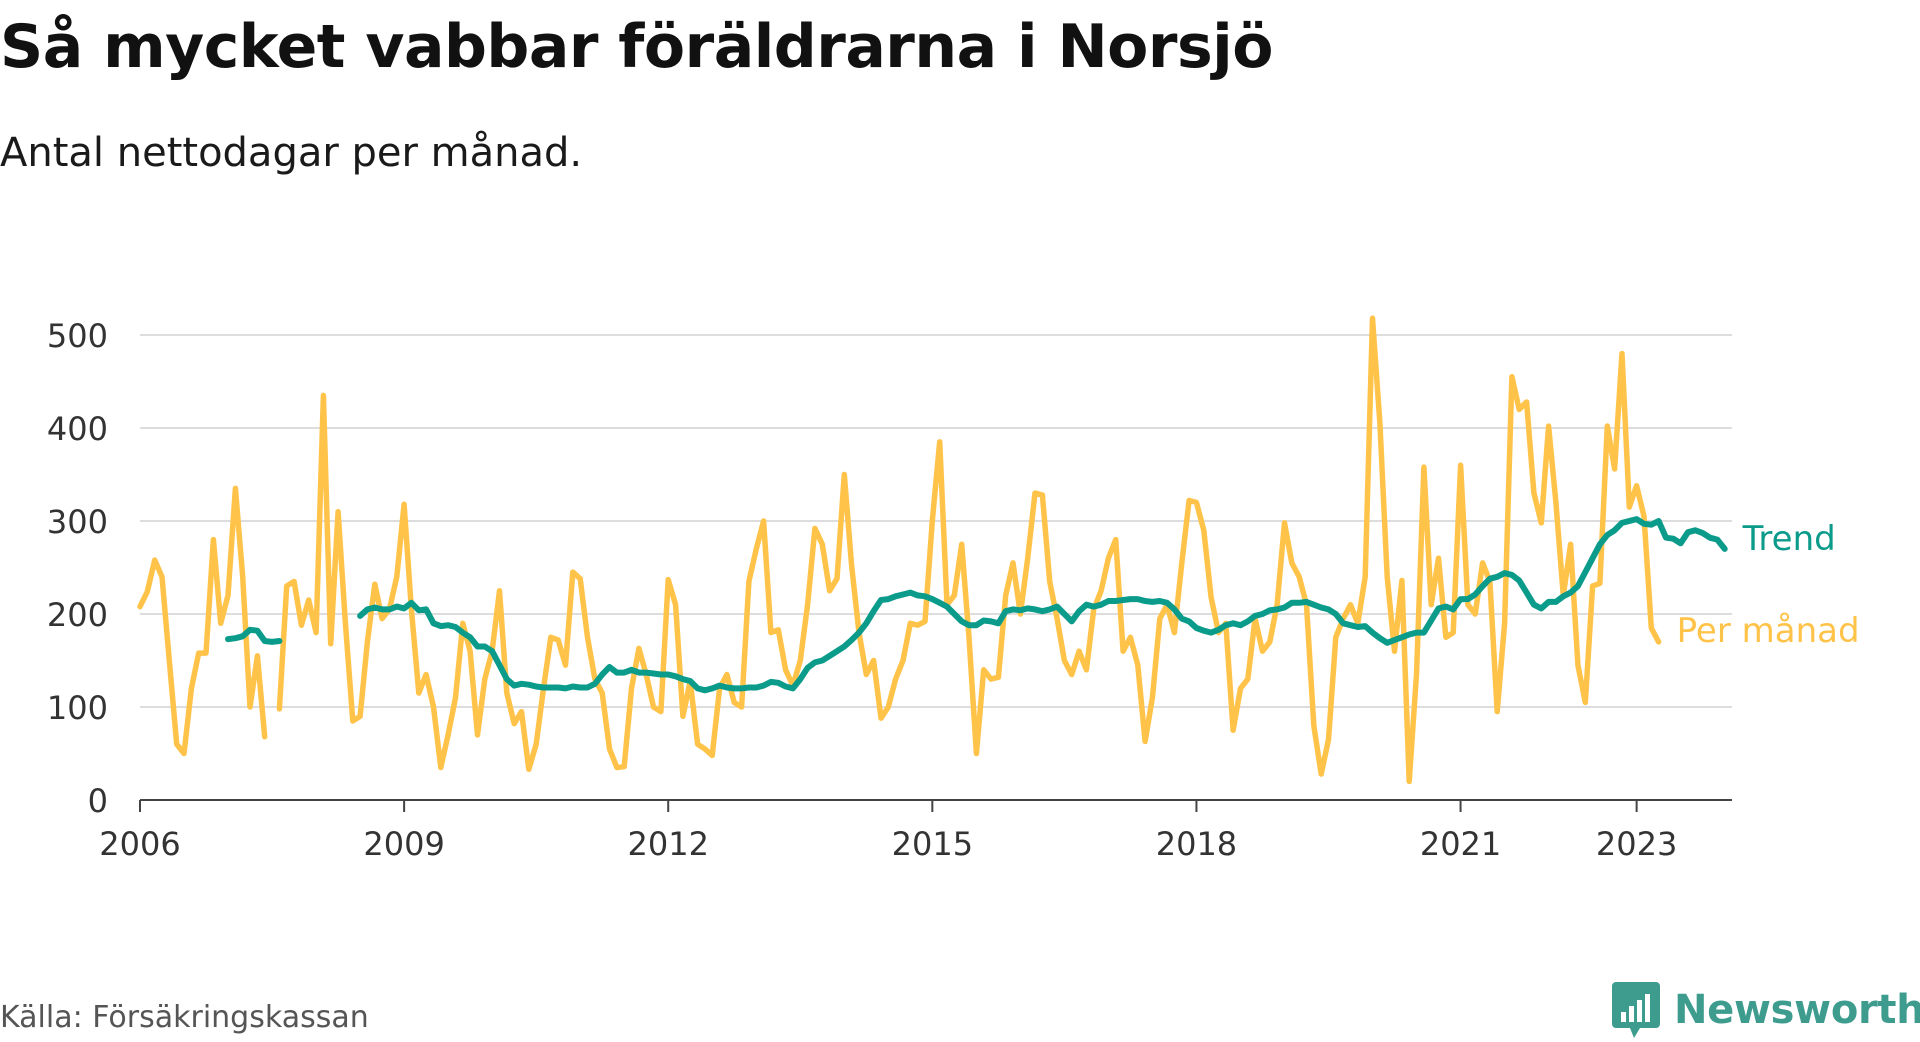 This screenshot has width=1920, height=1042. I want to click on y-axis-tick-labels: 0 100 200 300 400 500, so click(77, 568).